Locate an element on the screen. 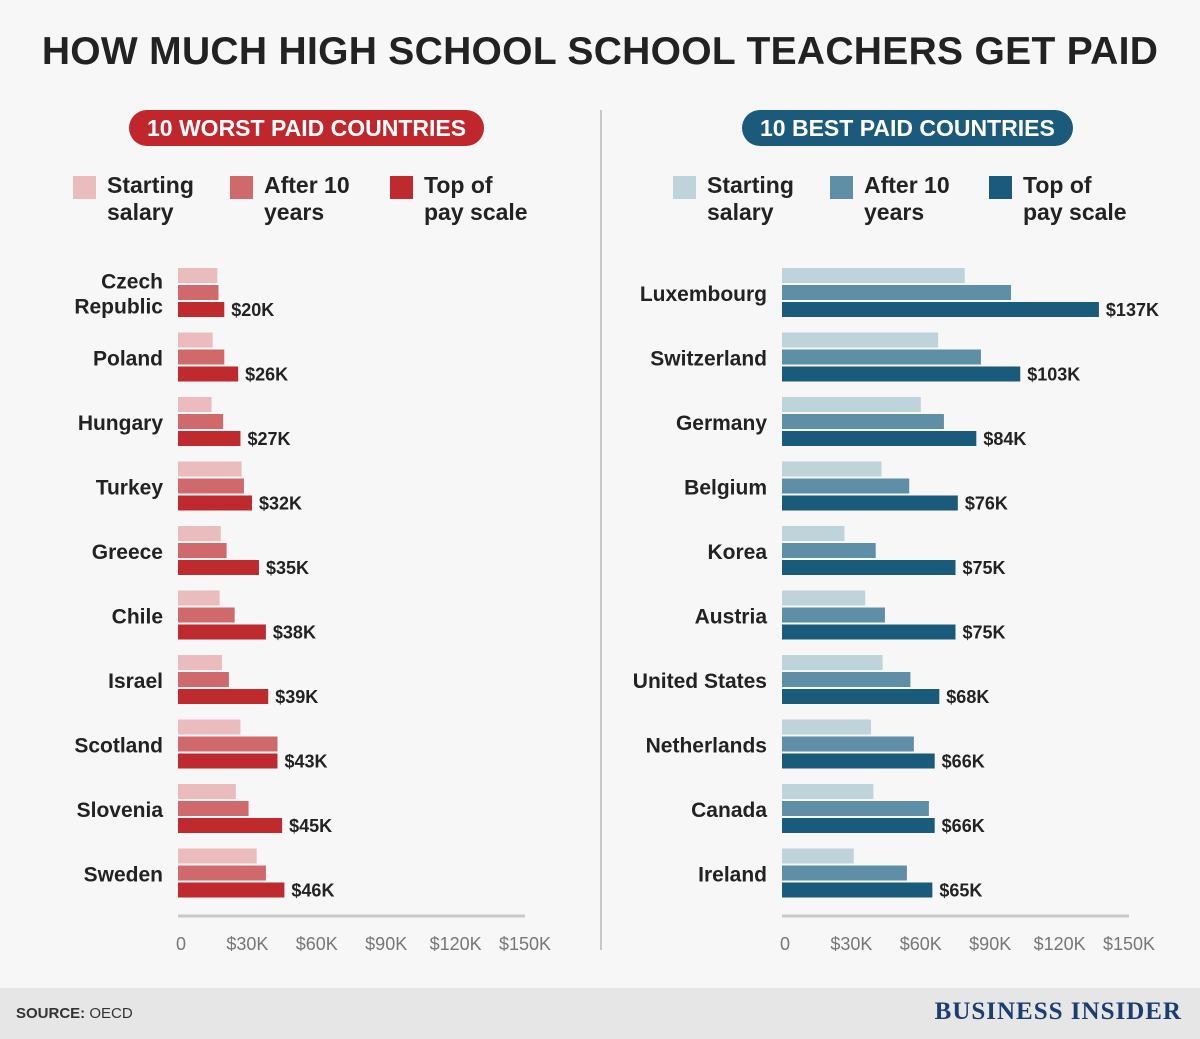  category-label: Republic is located at coordinates (118, 307).